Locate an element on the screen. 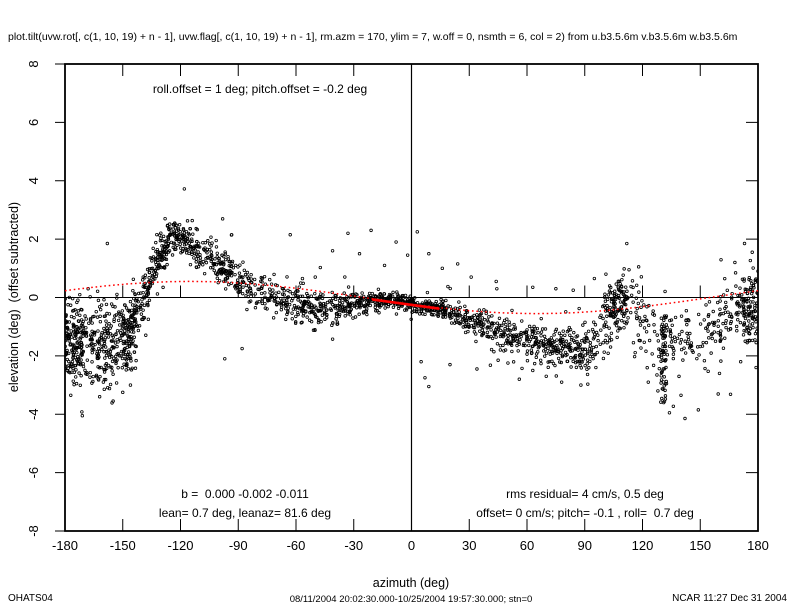 This screenshot has width=792, height=612. y-tick-label: -4 is located at coordinates (33, 414).